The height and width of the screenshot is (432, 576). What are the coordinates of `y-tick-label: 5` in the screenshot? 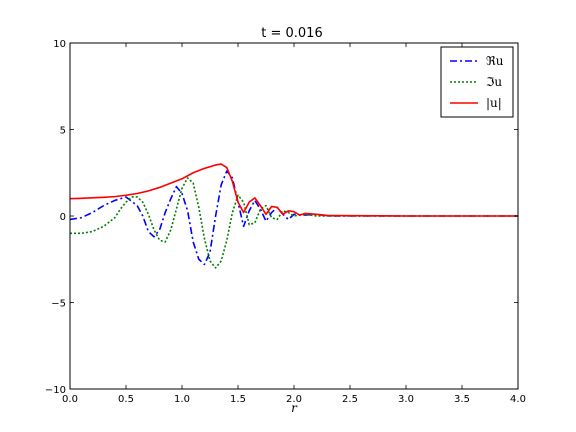 It's located at (63, 131).